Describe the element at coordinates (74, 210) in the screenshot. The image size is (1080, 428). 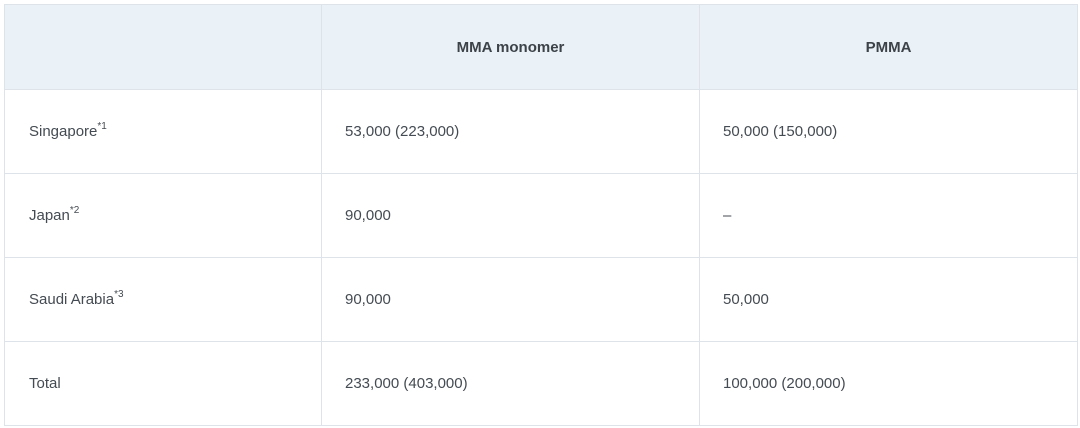
I see `footnote-marker: *2` at that location.